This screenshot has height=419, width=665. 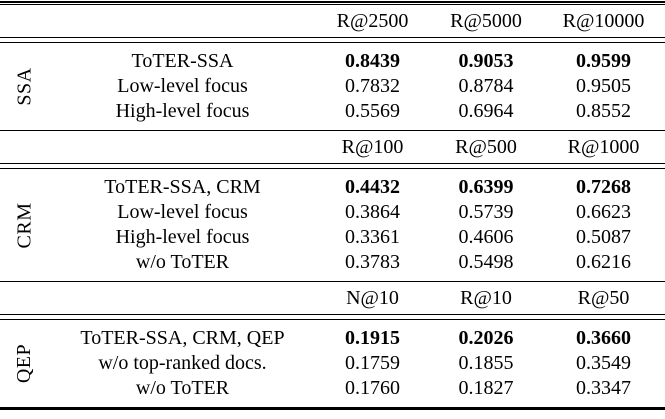 I want to click on section-side: CRM, so click(x=25, y=225).